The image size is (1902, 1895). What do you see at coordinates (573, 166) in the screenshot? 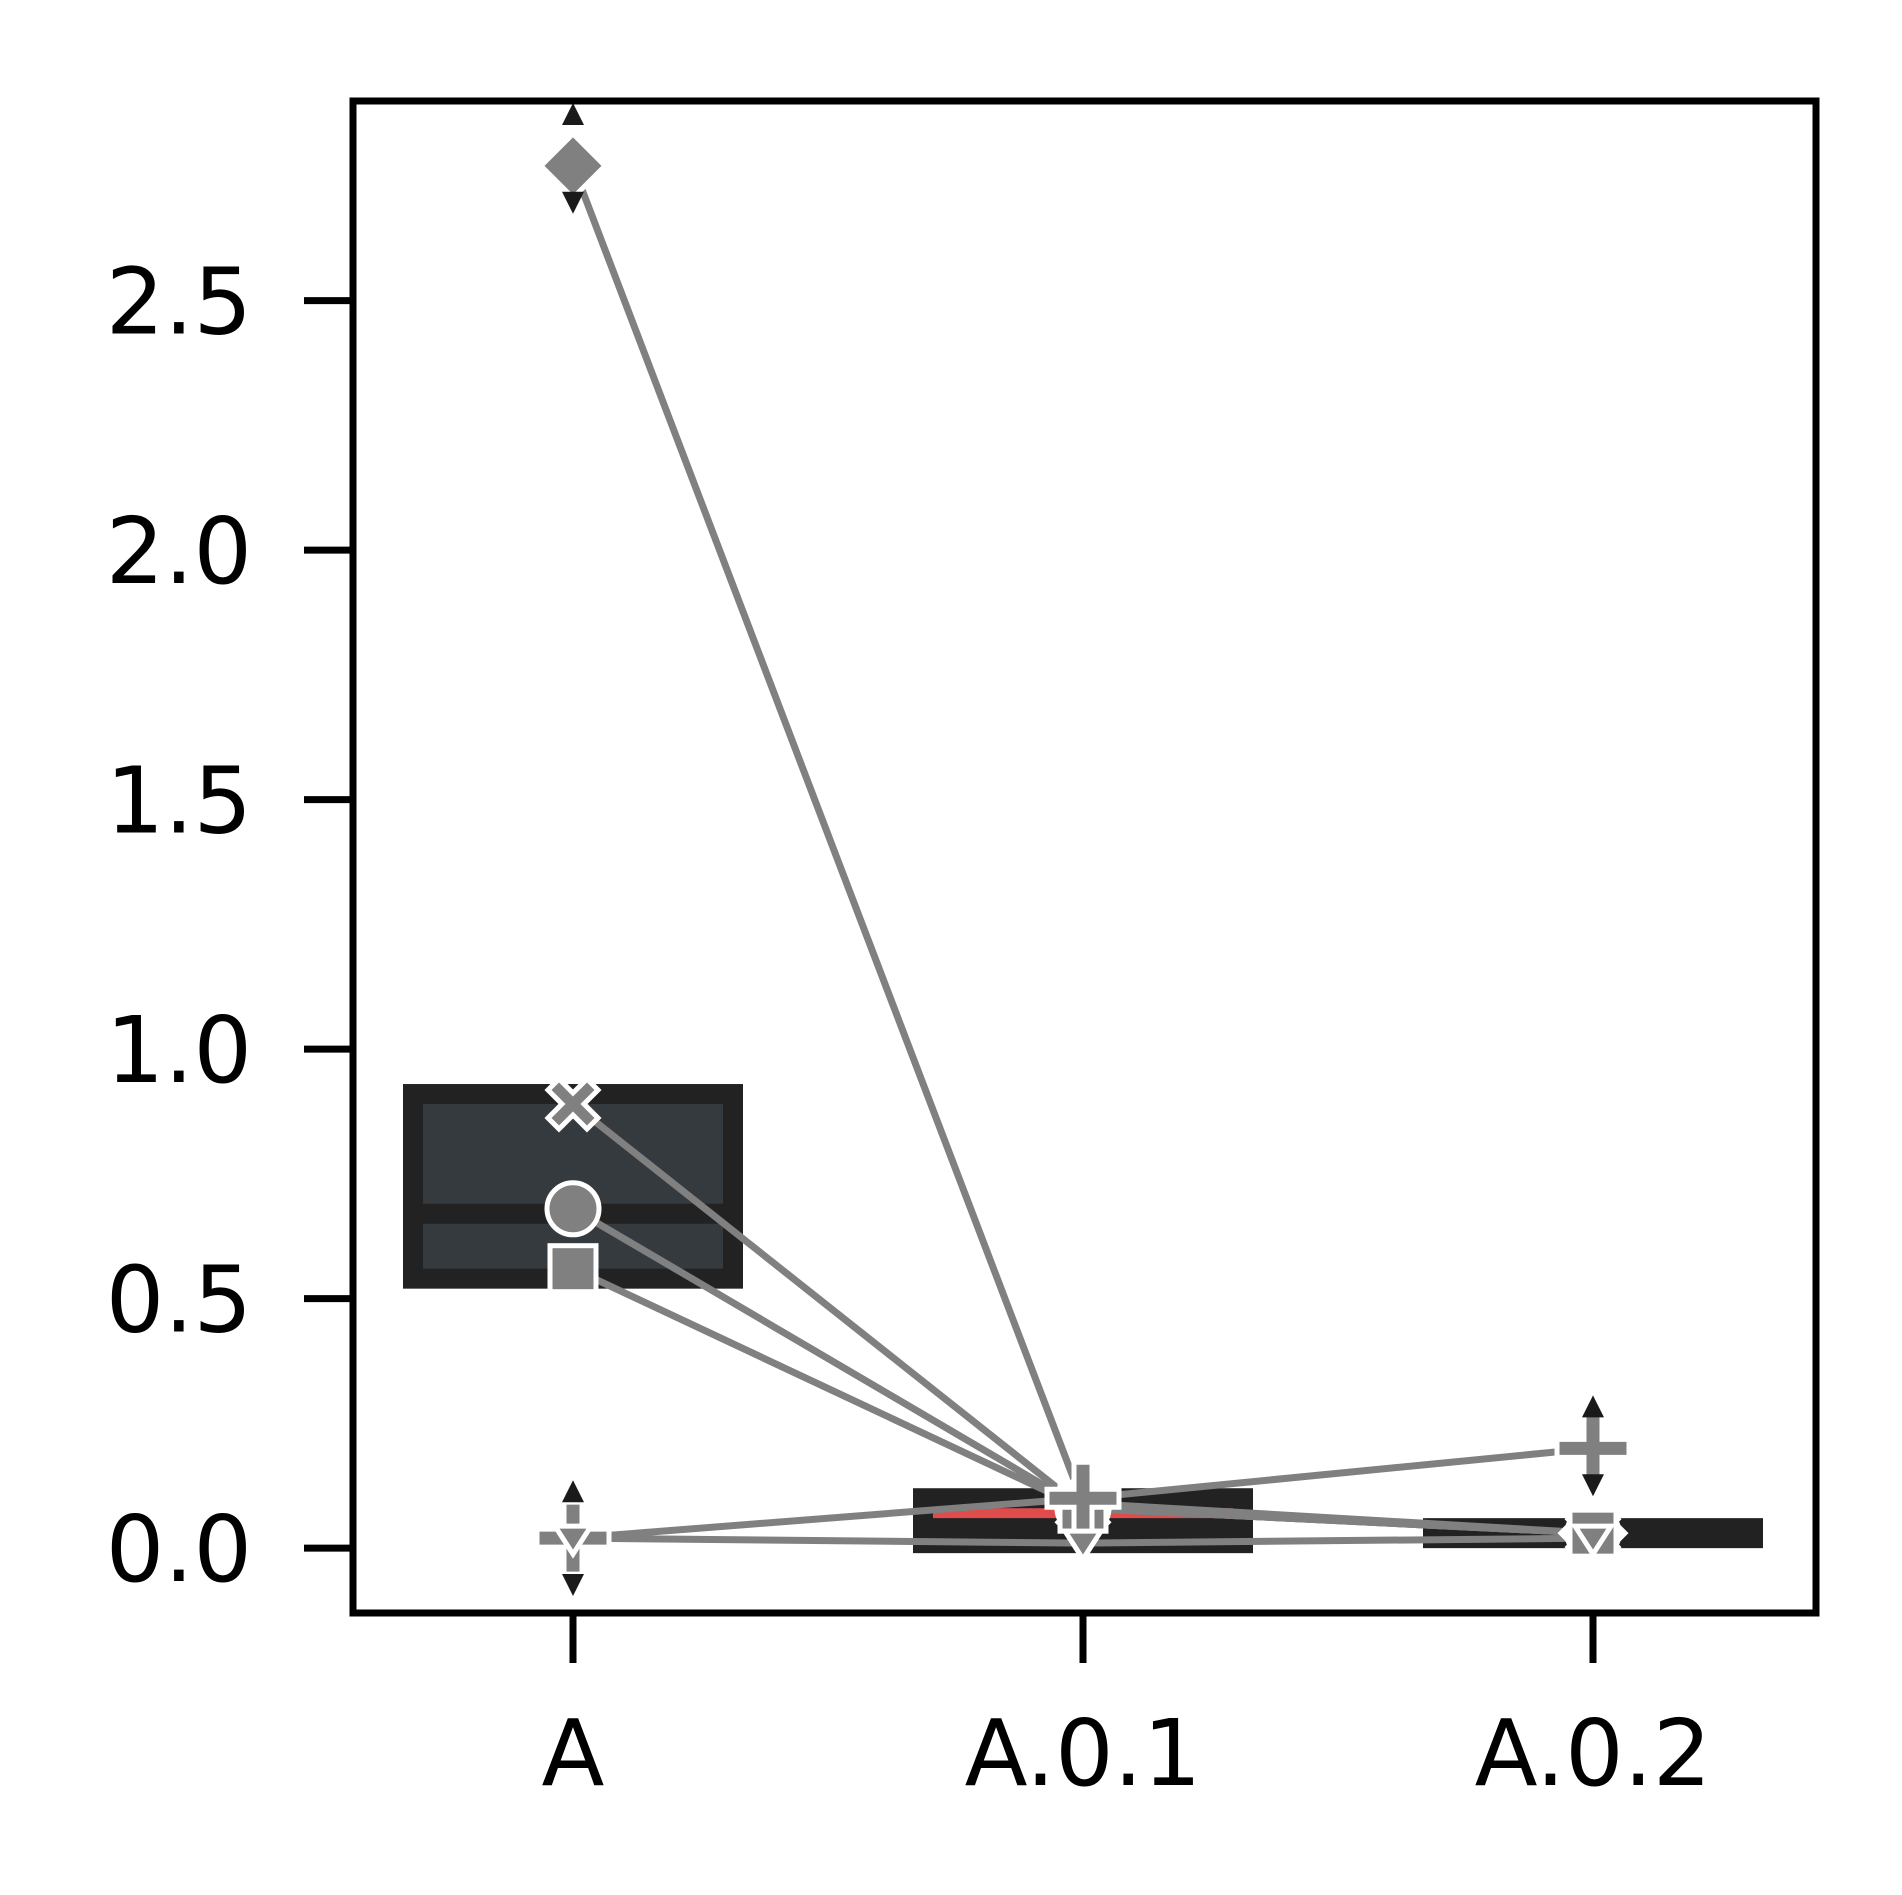
I see `marker-diamond-A` at bounding box center [573, 166].